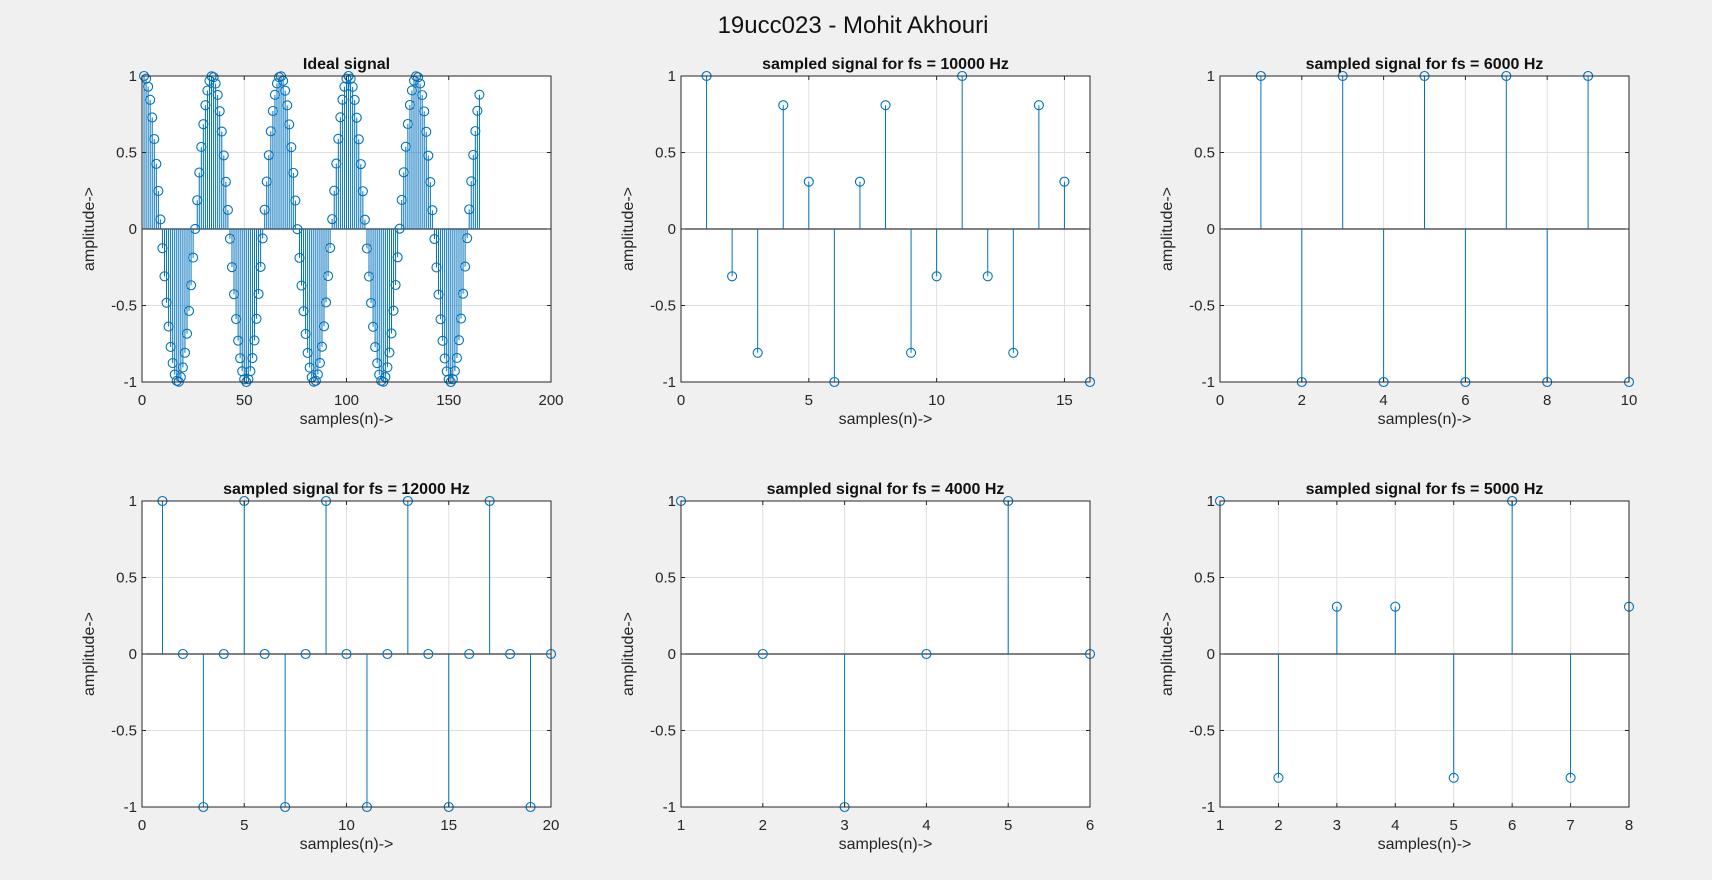 The image size is (1712, 880). I want to click on figure-title: 19ucc023 - Mohit Akhouri, so click(853, 25).